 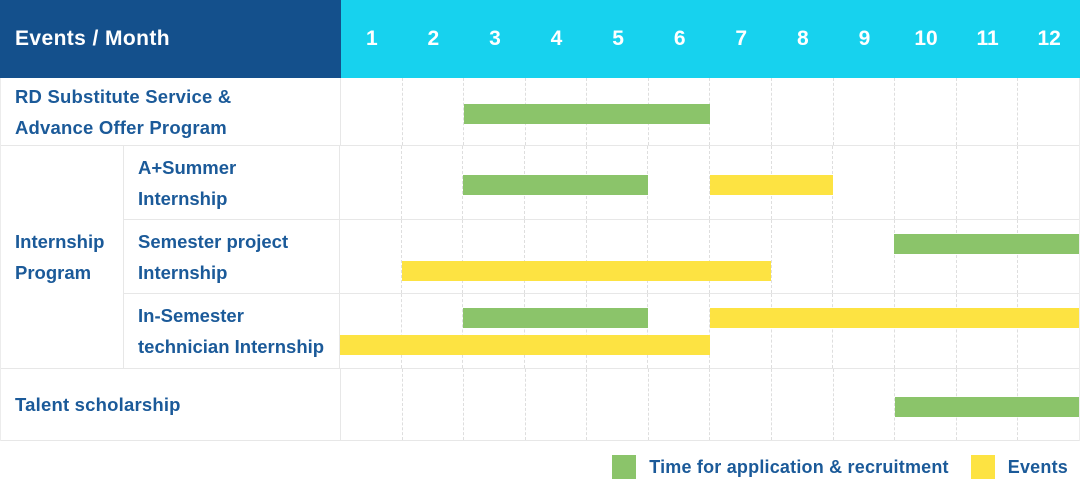 What do you see at coordinates (60, 241) in the screenshot?
I see `group-label: Internship` at bounding box center [60, 241].